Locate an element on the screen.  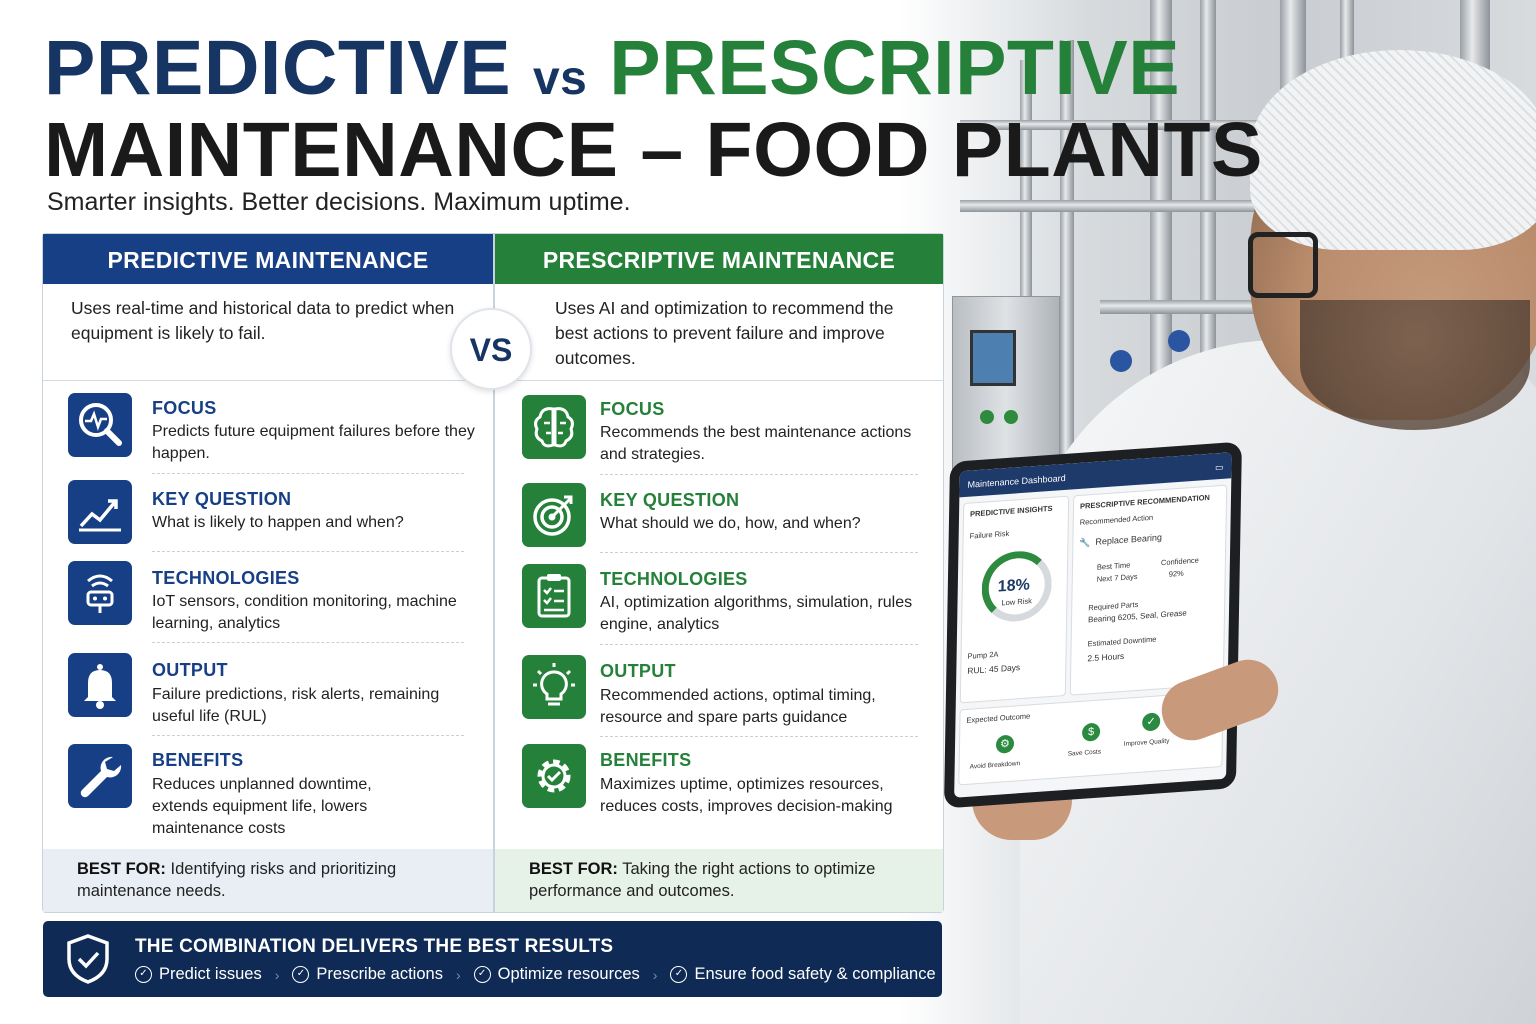
best-time: Next 7 Days is located at coordinates (1117, 577).